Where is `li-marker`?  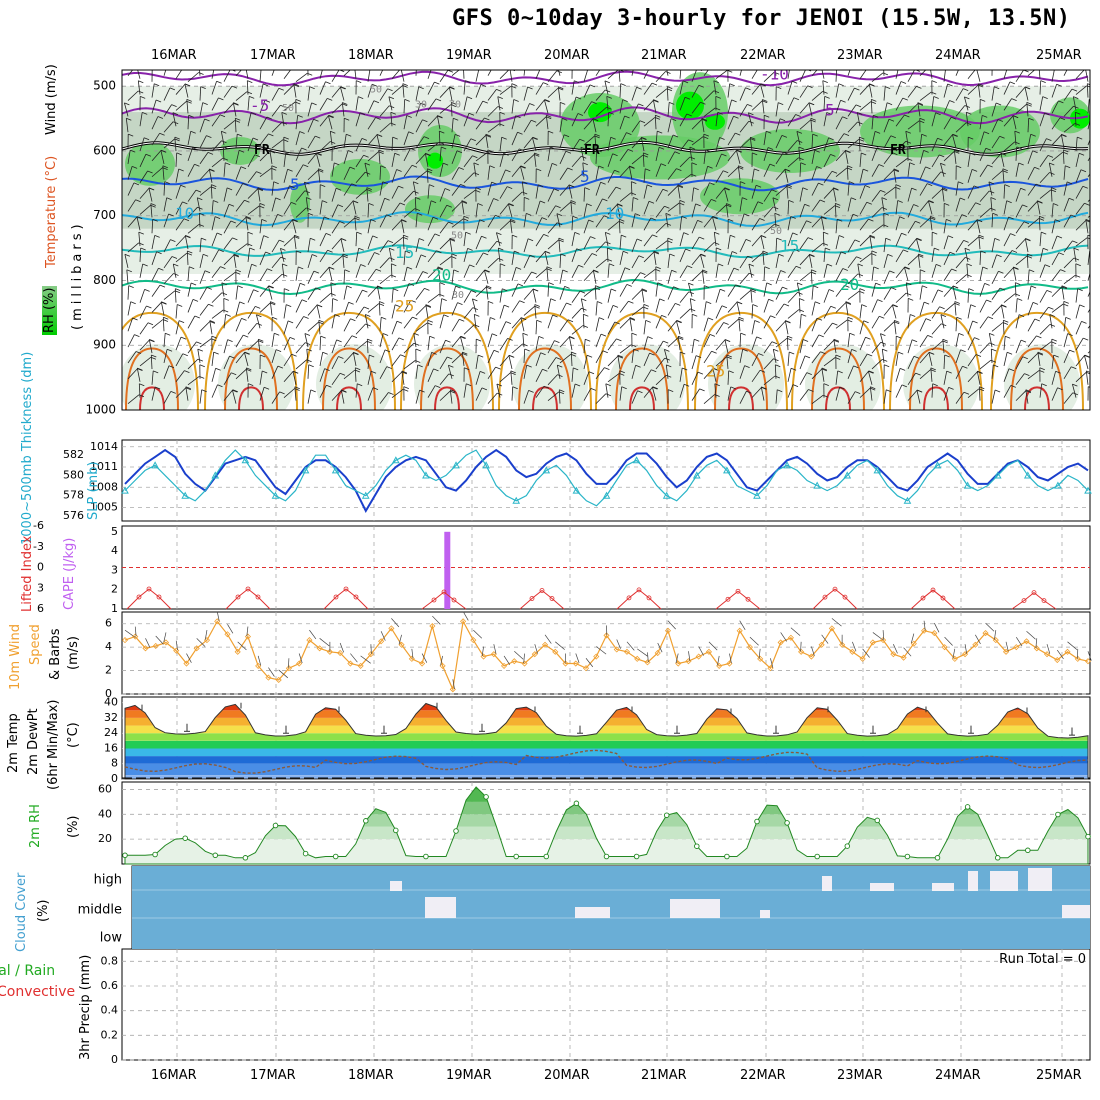
li-marker is located at coordinates (1034, 592).